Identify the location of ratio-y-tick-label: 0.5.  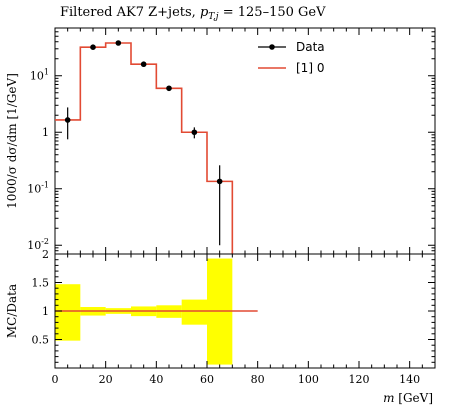
(41, 340).